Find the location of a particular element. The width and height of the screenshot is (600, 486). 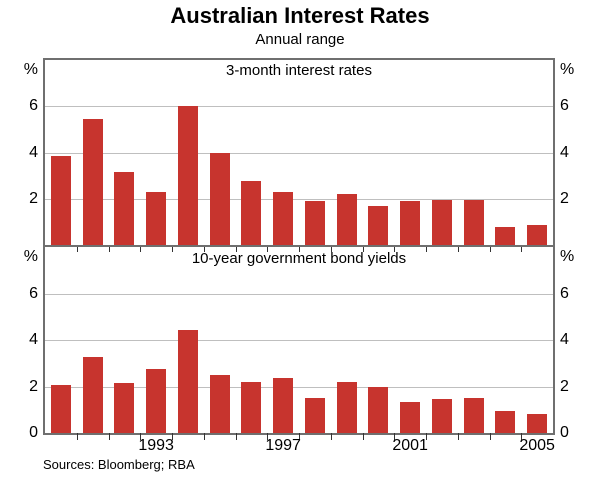

chart-subtitle: Annual range is located at coordinates (300, 39).